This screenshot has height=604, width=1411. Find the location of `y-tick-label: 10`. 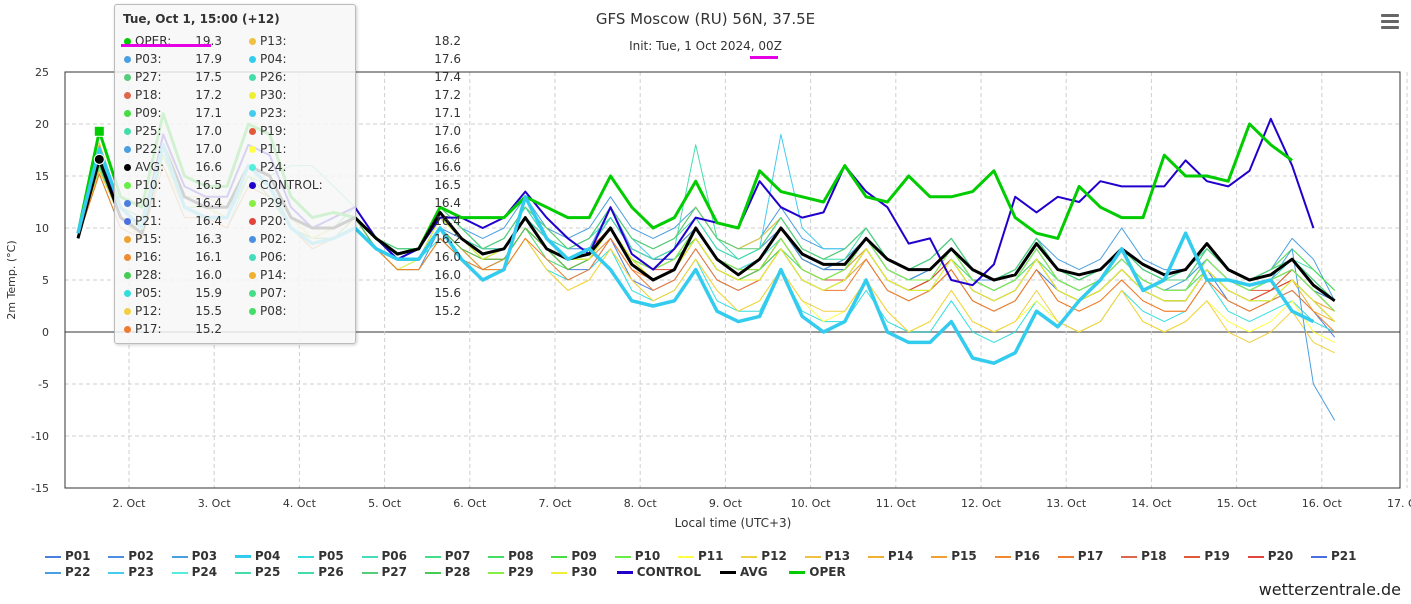

y-tick-label: 10 is located at coordinates (42, 228).